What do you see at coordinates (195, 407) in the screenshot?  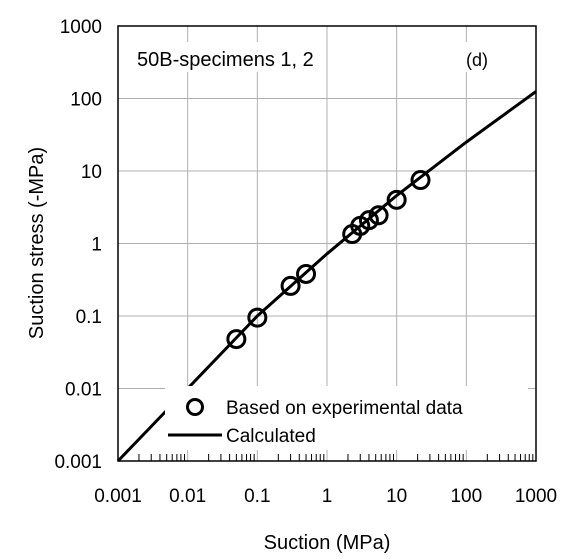 I see `legend-marker-experimental` at bounding box center [195, 407].